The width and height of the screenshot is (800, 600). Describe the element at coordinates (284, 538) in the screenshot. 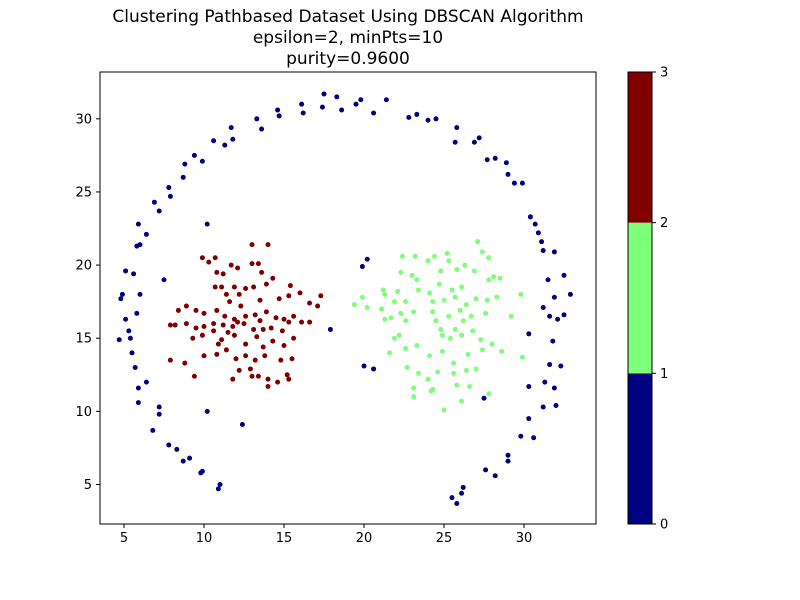

I see `x-tick-label-2: 15` at that location.